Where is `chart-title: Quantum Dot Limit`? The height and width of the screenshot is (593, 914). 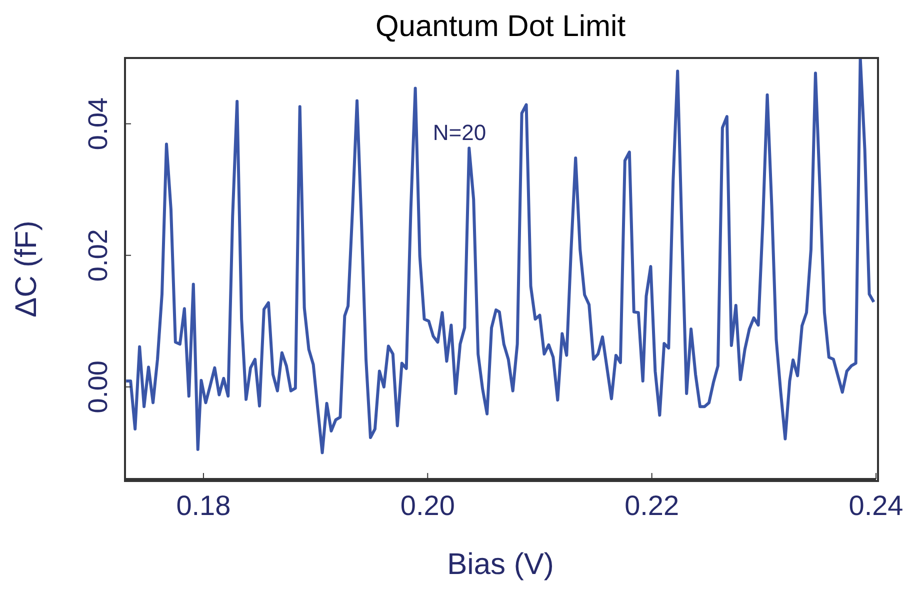
chart-title: Quantum Dot Limit is located at coordinates (500, 27).